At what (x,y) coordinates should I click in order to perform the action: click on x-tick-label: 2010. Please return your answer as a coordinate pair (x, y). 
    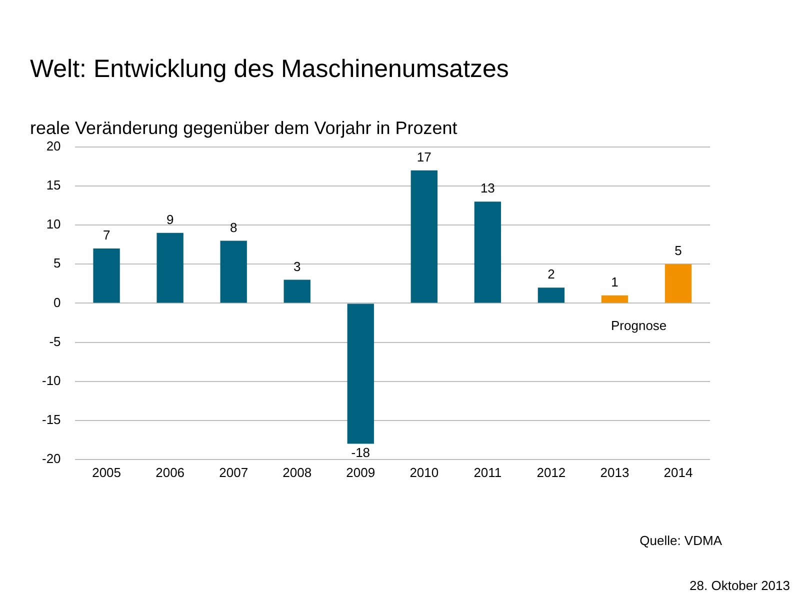
    Looking at the image, I should click on (424, 472).